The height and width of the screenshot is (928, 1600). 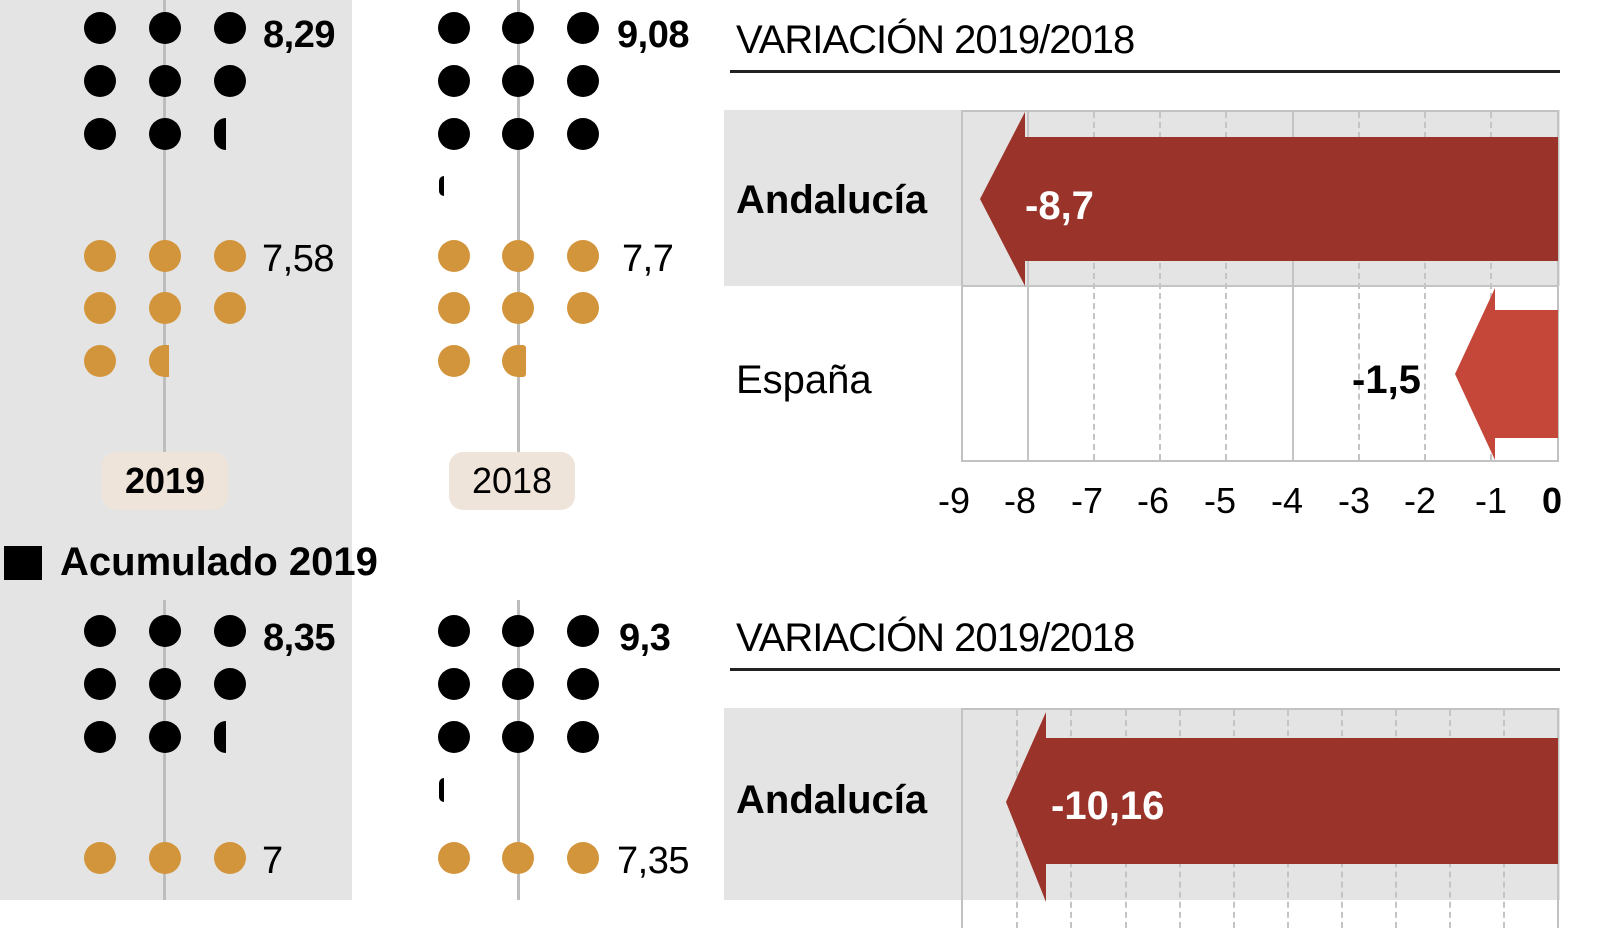 I want to click on bar-value-andalucia-acum: -10,16, so click(x=1108, y=806).